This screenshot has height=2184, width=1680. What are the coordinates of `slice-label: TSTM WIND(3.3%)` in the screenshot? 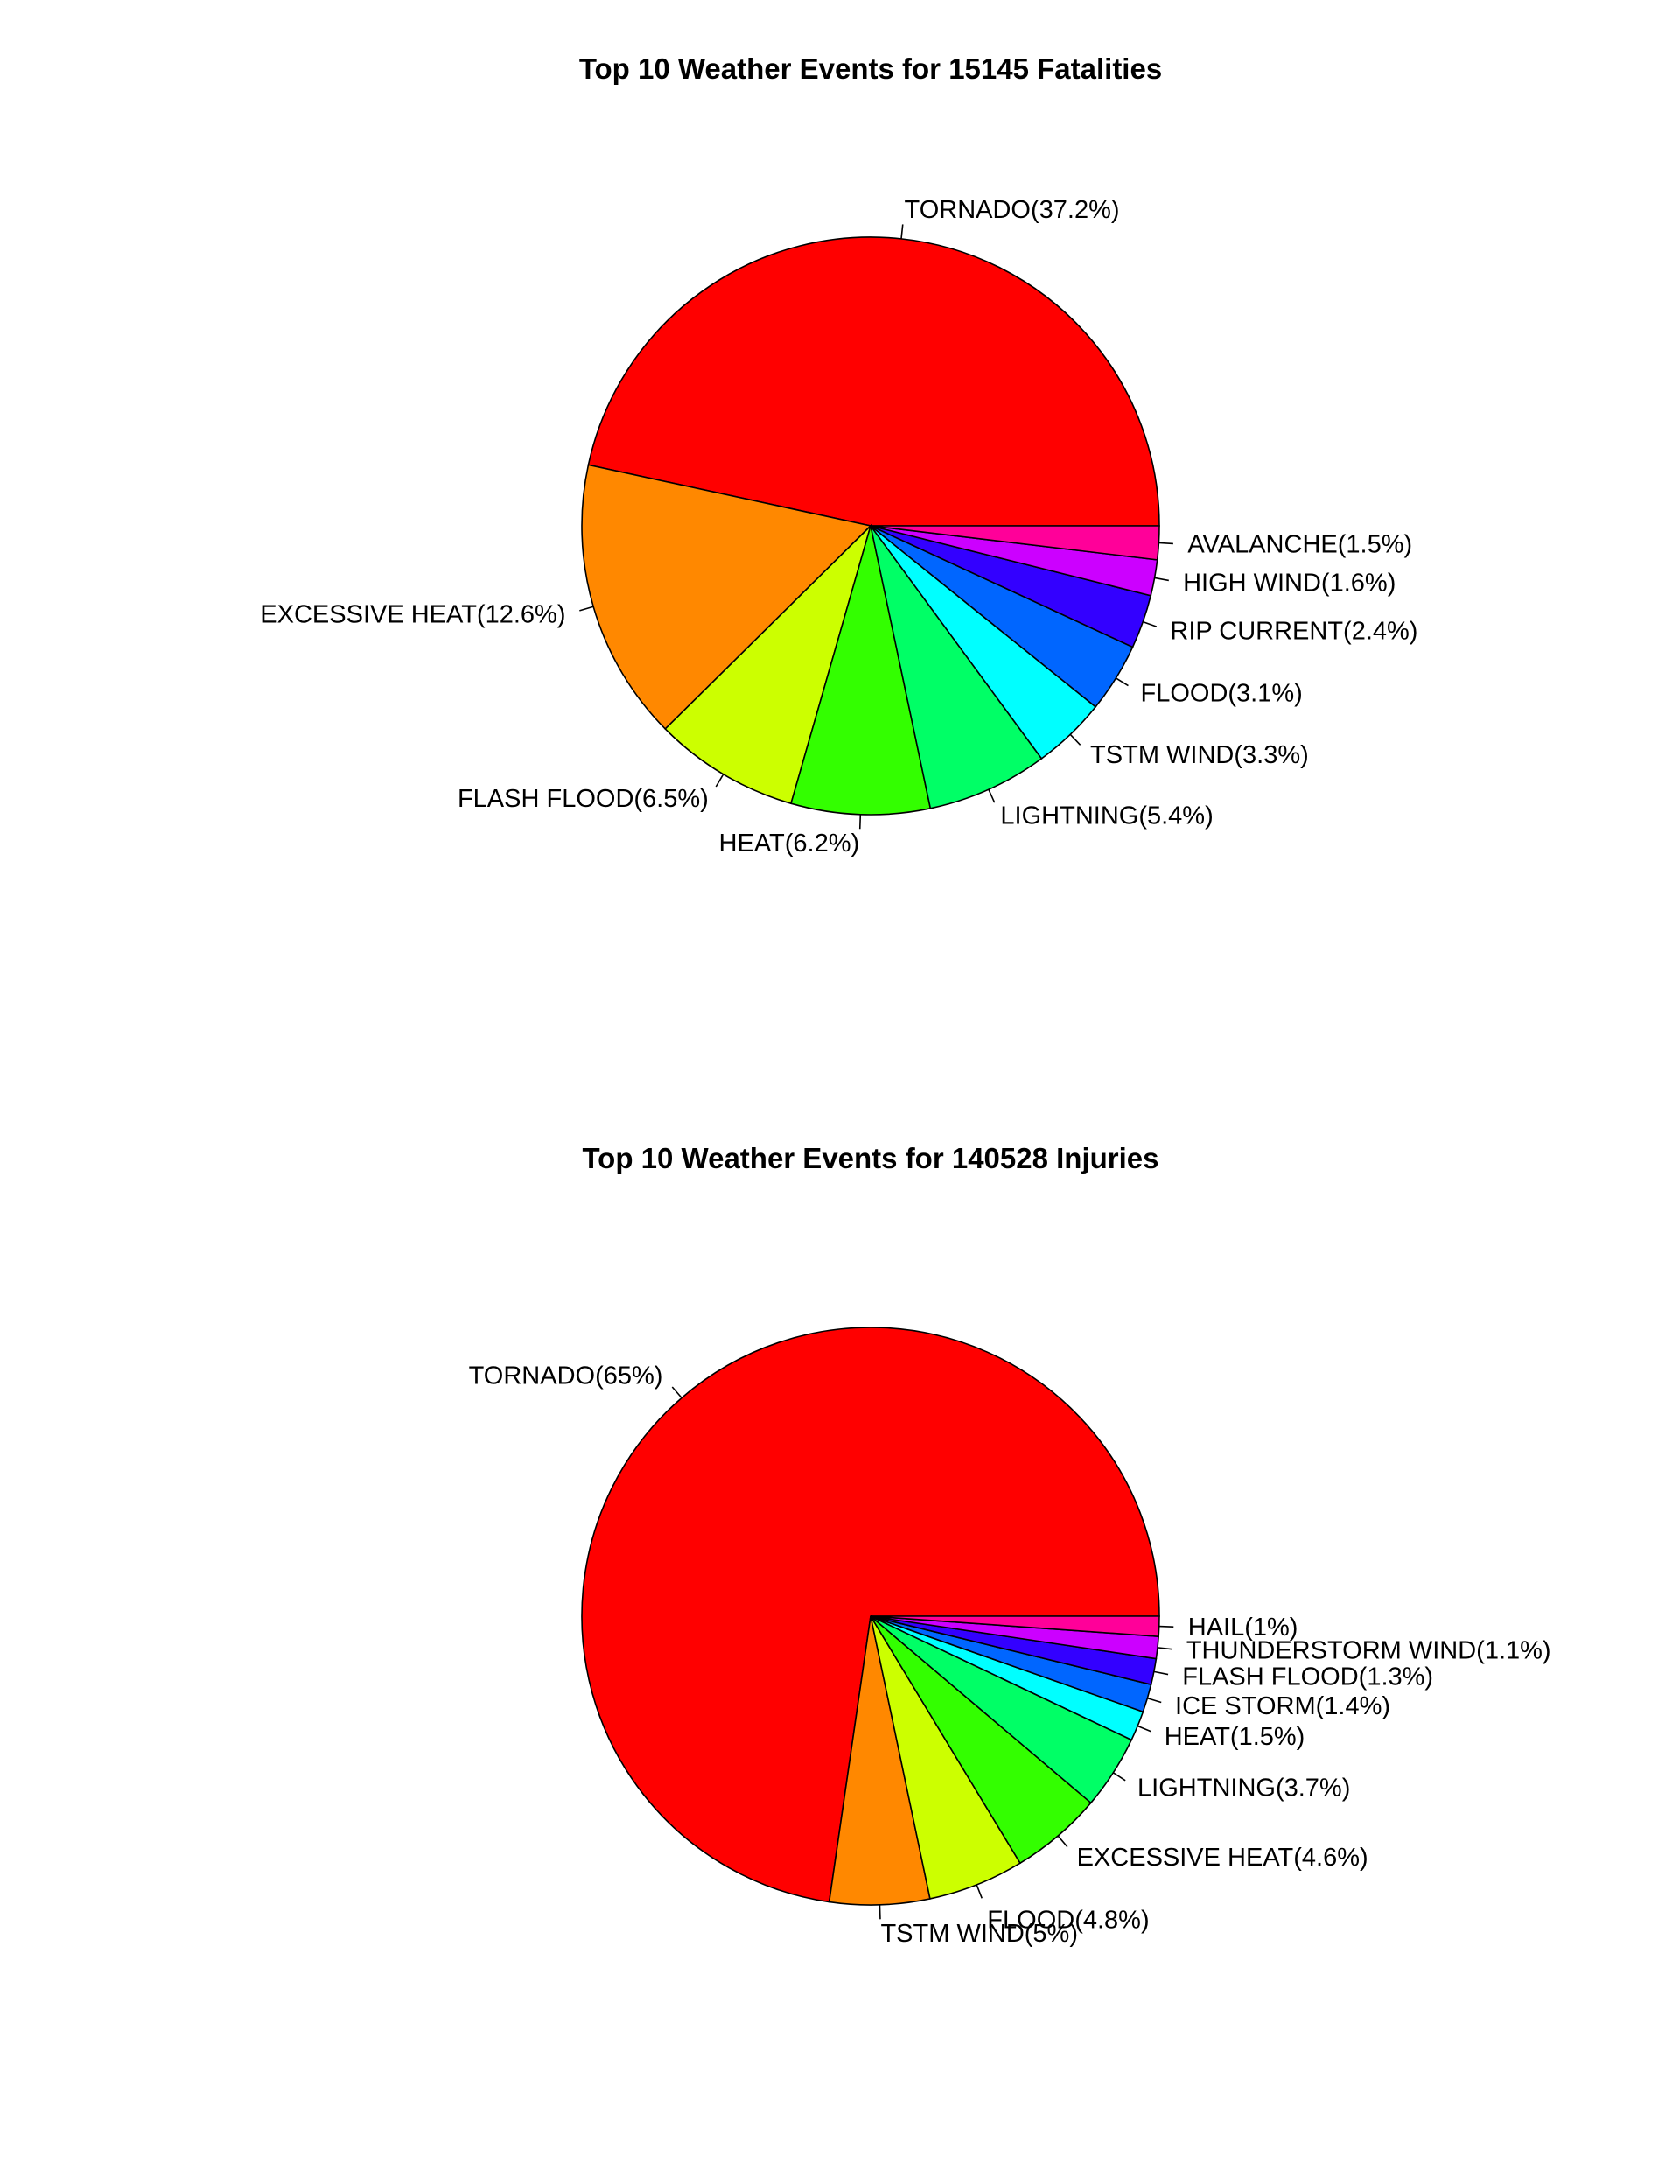 It's located at (1199, 755).